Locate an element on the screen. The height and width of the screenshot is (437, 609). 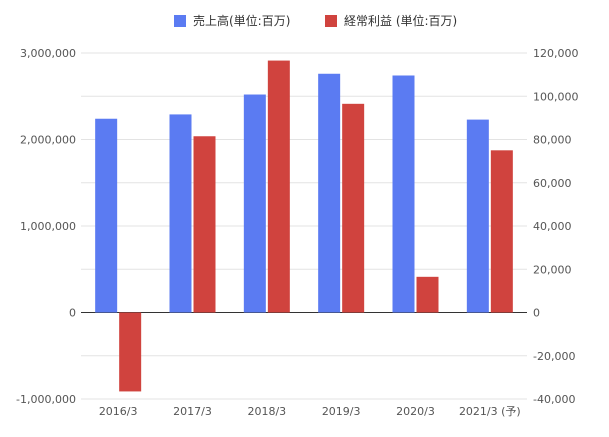
x-tick-label: 2021/3 (予) is located at coordinates (490, 411).